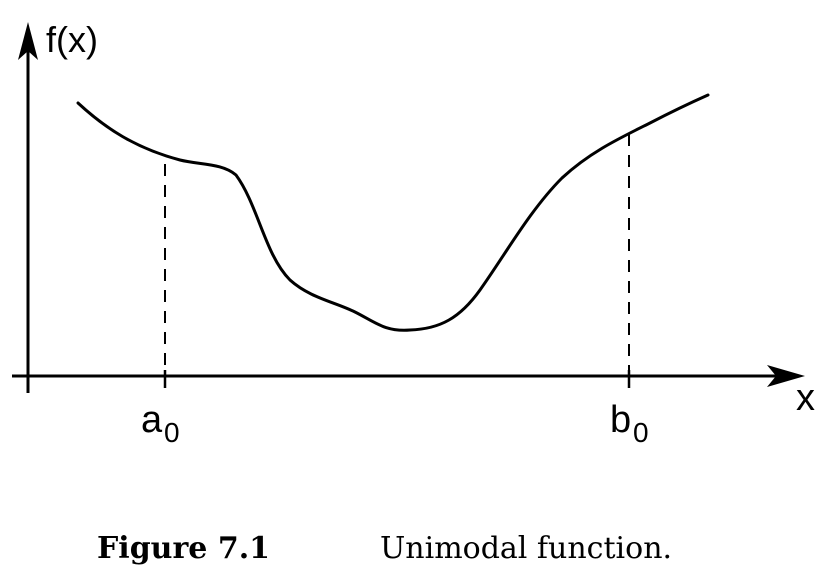  What do you see at coordinates (641, 432) in the screenshot?
I see `label-b0-subscript: 0` at bounding box center [641, 432].